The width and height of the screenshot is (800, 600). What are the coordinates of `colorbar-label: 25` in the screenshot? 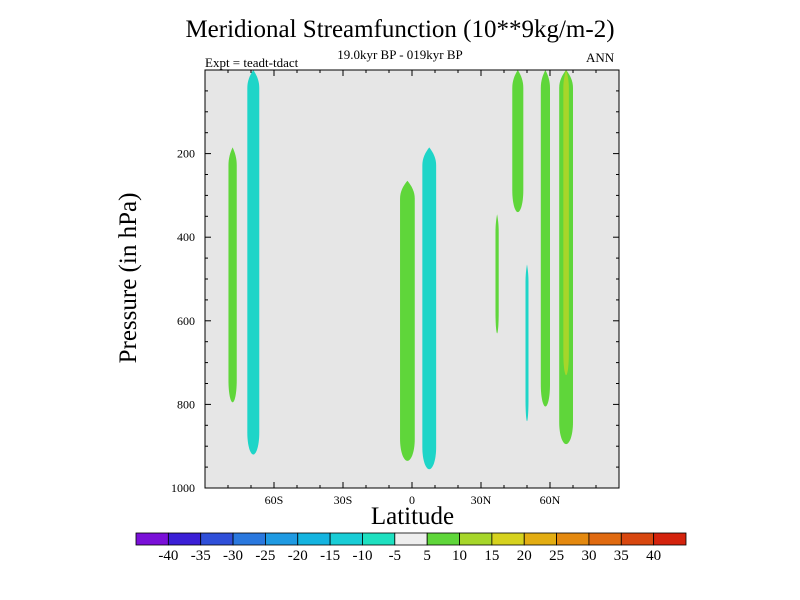 It's located at (556, 556).